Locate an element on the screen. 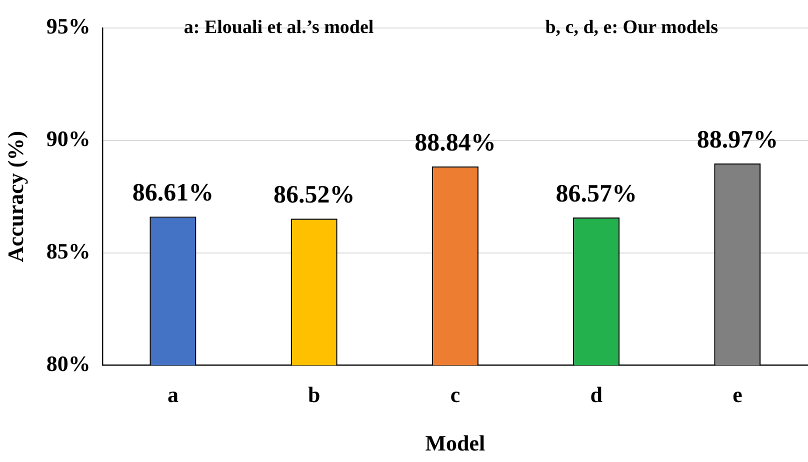 This screenshot has height=462, width=808. data-label: 86.52% is located at coordinates (314, 195).